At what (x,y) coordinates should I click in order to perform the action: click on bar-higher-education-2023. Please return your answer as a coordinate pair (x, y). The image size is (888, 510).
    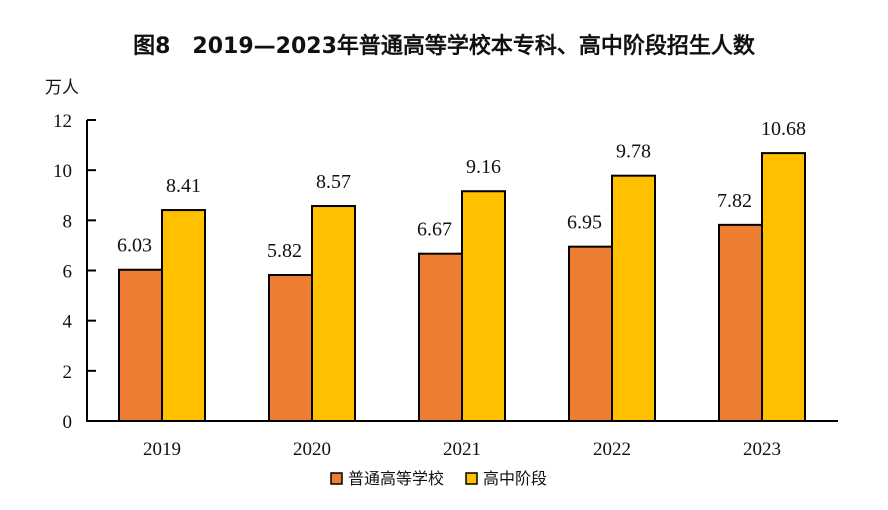
    Looking at the image, I should click on (740, 322).